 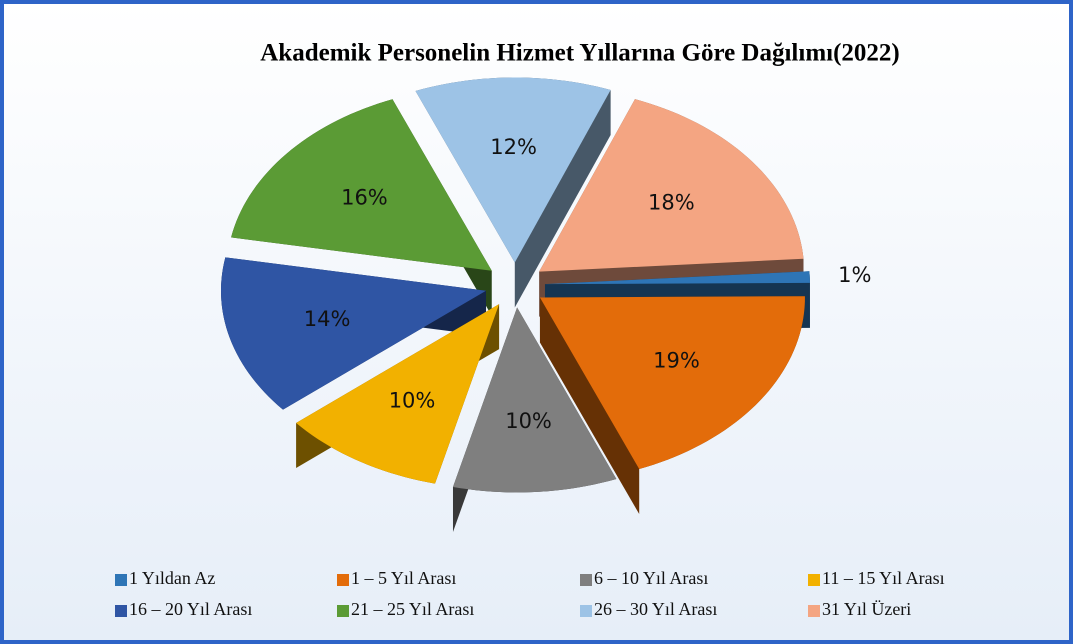 I want to click on legend-label: 11 – 15 Yıl Arası, so click(x=883, y=578).